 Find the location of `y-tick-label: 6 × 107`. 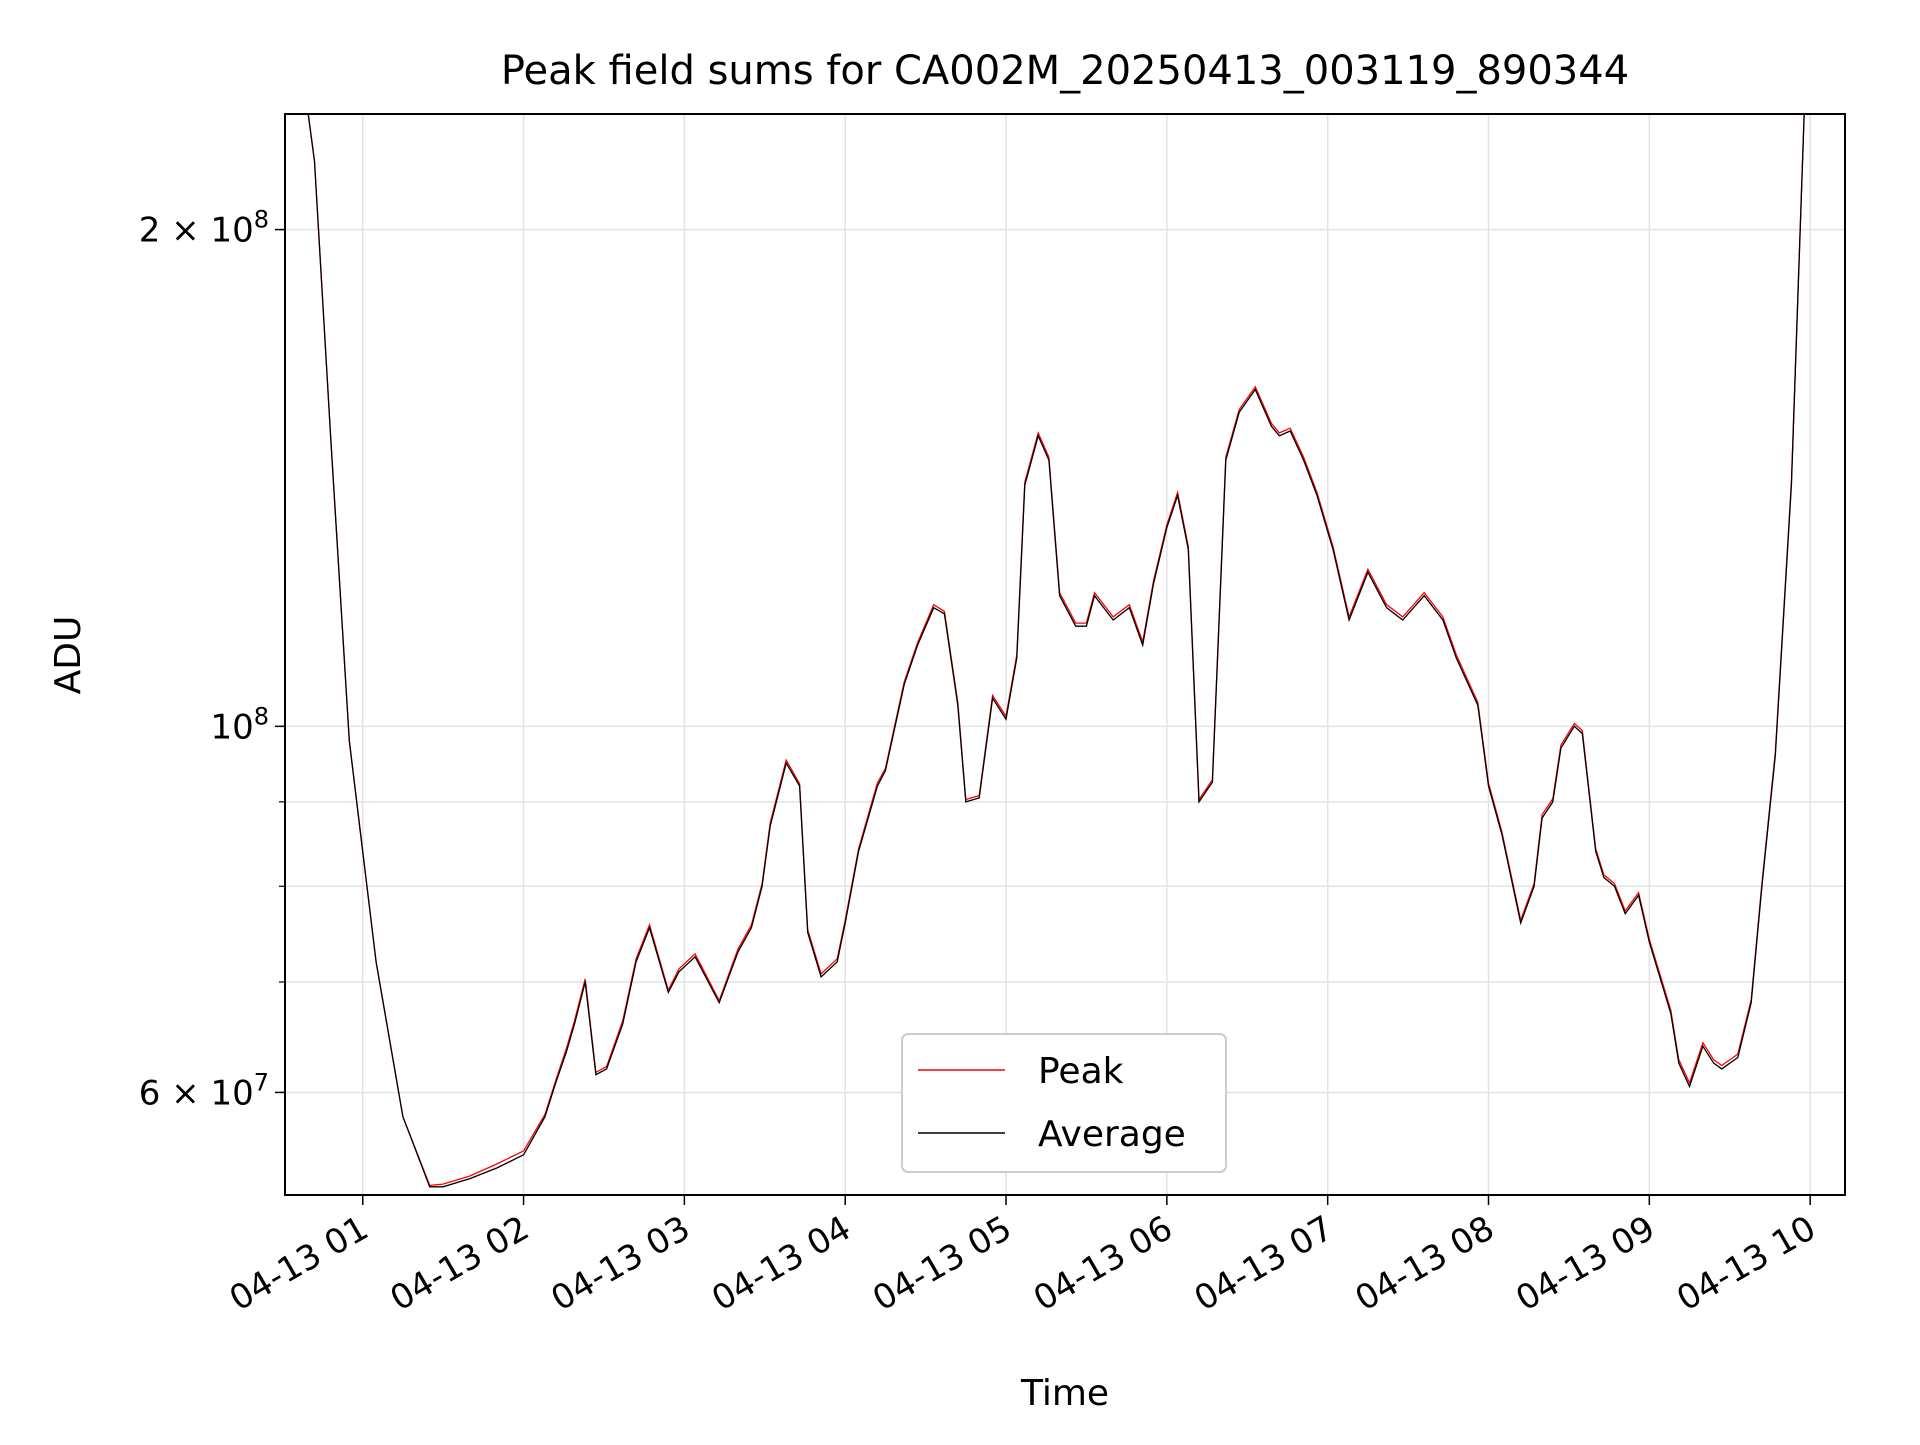

y-tick-label: 6 × 107 is located at coordinates (204, 1090).